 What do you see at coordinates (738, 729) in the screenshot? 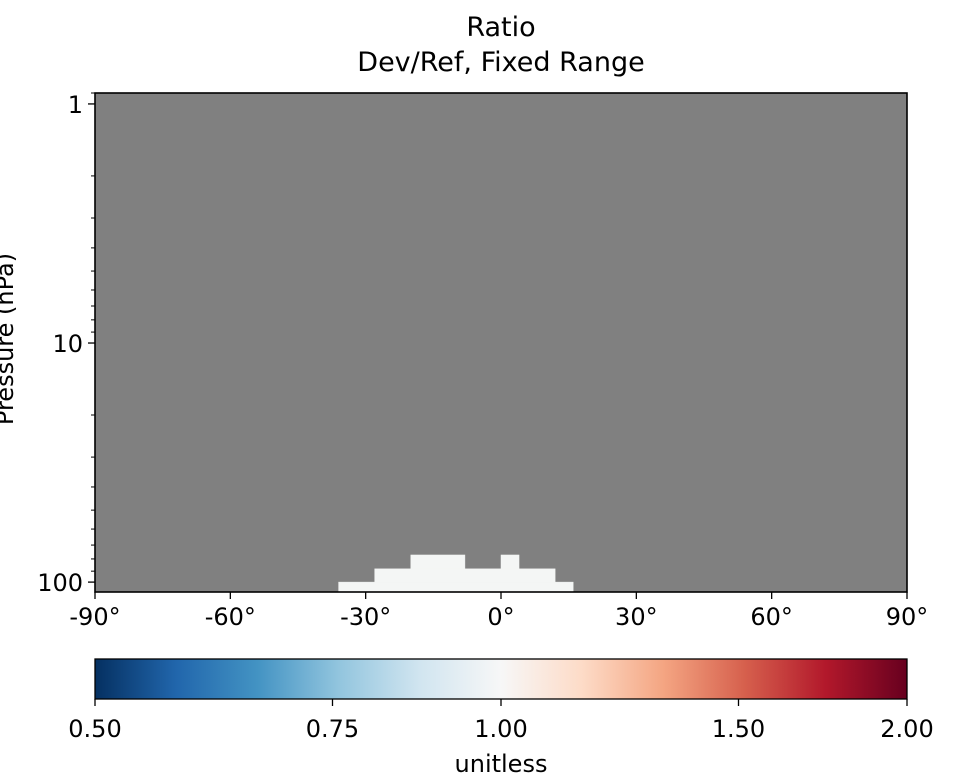
I see `colorbar-tick-label: 1.50` at bounding box center [738, 729].